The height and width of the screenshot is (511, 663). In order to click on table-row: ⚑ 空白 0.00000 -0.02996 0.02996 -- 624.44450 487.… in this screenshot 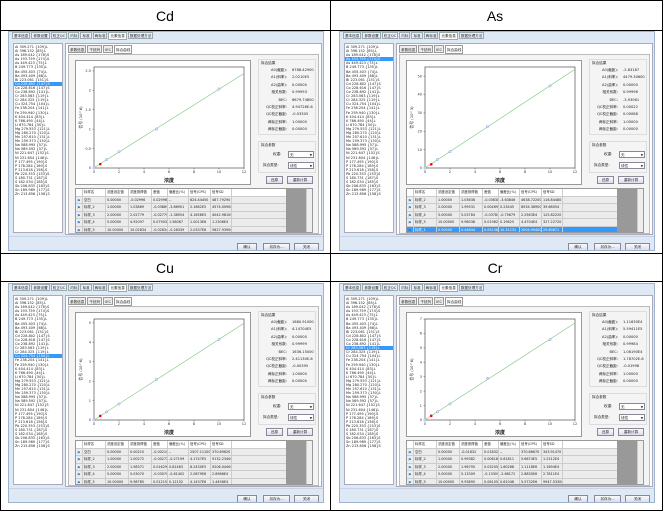, I will do `click(181, 200)`.